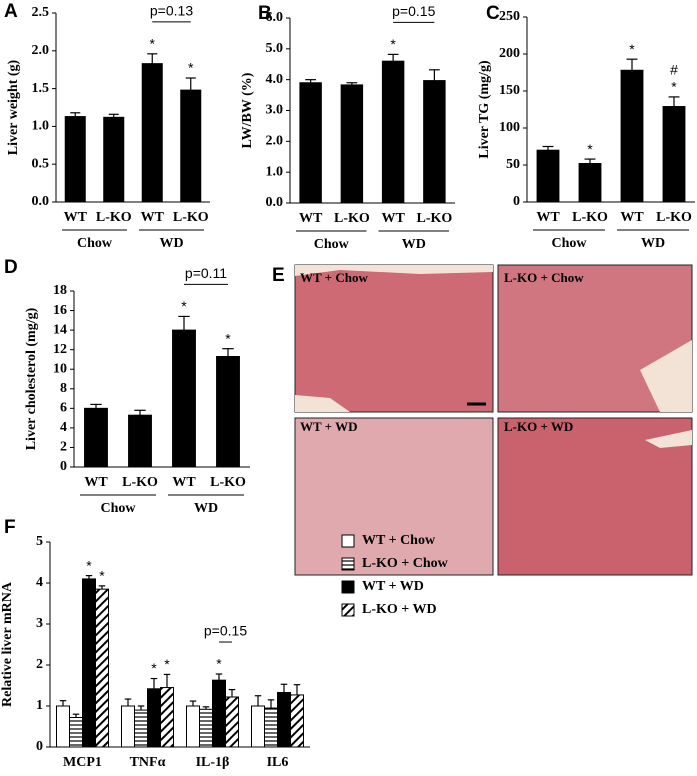 The image size is (697, 776). Describe the element at coordinates (13, 107) in the screenshot. I see `y-axis-label: Liver weight (g)` at that location.